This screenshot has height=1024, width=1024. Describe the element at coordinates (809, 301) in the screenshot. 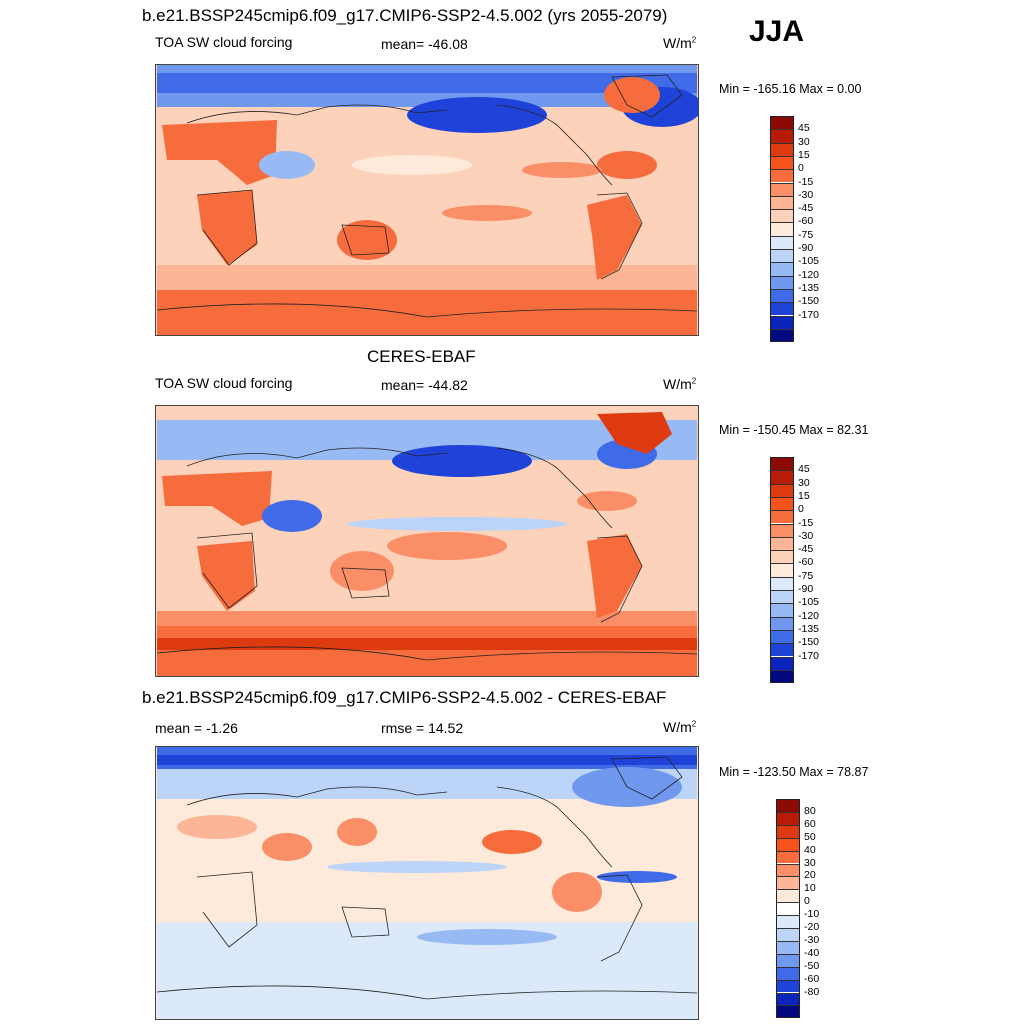

I see `colorbar-tick-label: -150` at that location.